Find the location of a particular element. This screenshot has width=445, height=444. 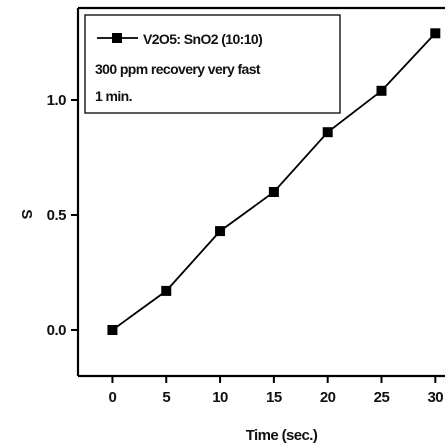

x-tick-label: 15 is located at coordinates (274, 397).